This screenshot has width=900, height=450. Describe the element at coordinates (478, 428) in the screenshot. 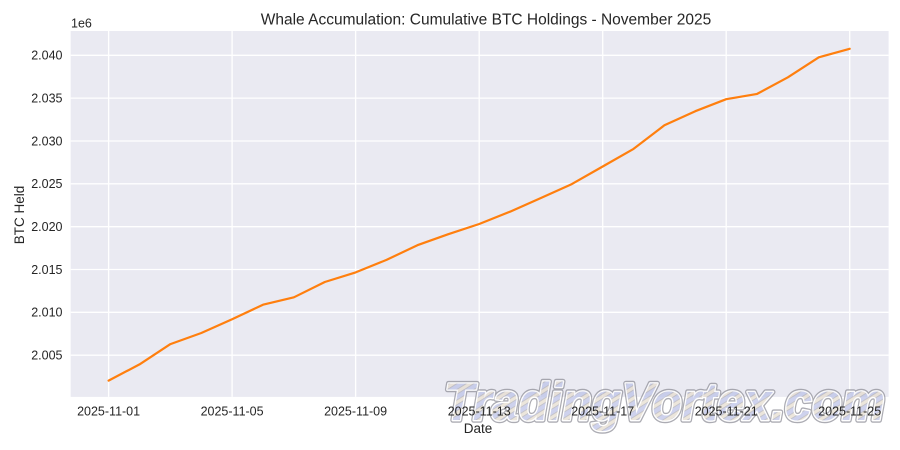

I see `svg-text: Date` at that location.